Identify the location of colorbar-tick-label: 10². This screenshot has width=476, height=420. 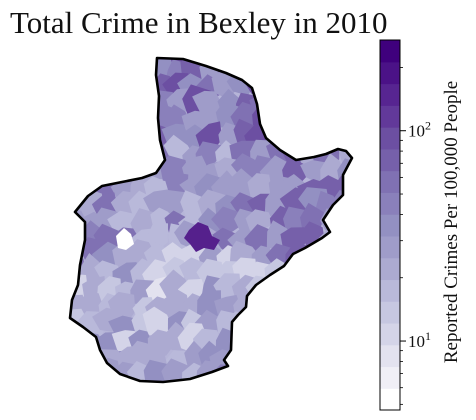
(419, 130).